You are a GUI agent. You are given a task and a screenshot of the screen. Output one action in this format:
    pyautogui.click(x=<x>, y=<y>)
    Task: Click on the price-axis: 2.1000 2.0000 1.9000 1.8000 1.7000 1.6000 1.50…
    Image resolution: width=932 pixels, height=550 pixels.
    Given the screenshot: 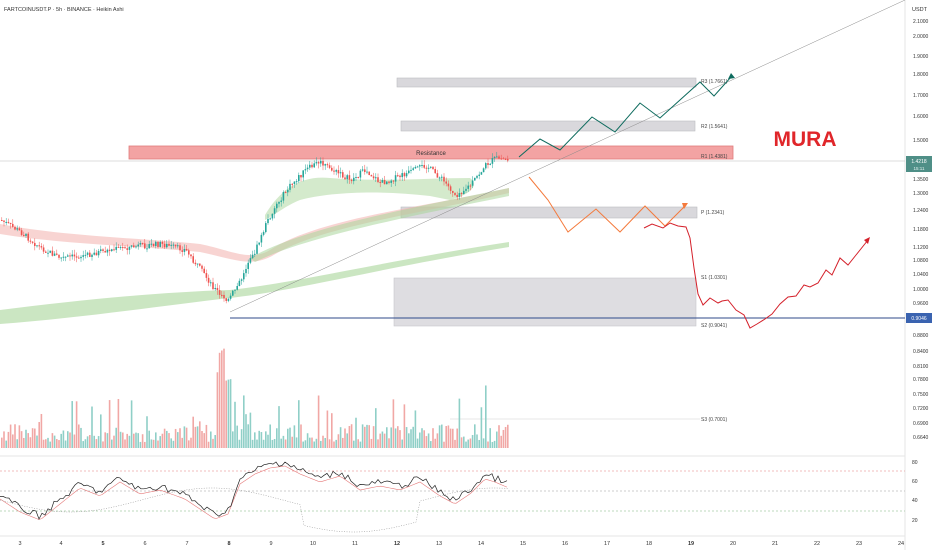 What is the action you would take?
    pyautogui.click(x=921, y=230)
    